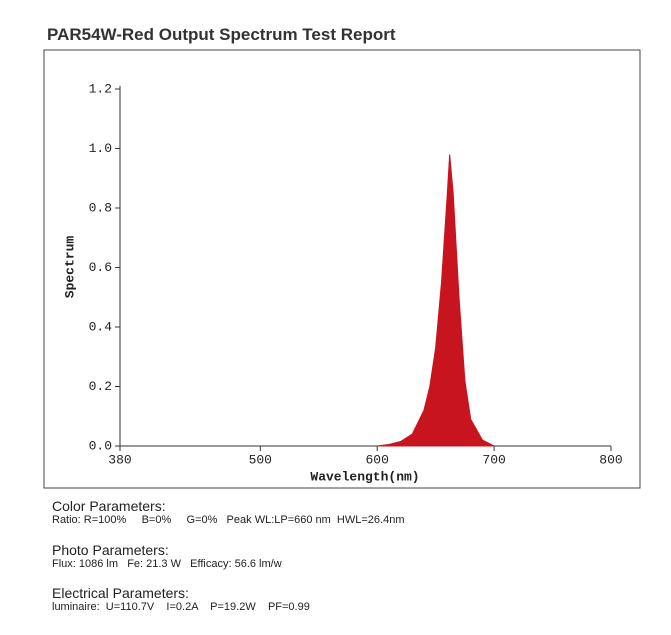 This screenshot has height=635, width=671. I want to click on x-tick-label: 700, so click(493, 459).